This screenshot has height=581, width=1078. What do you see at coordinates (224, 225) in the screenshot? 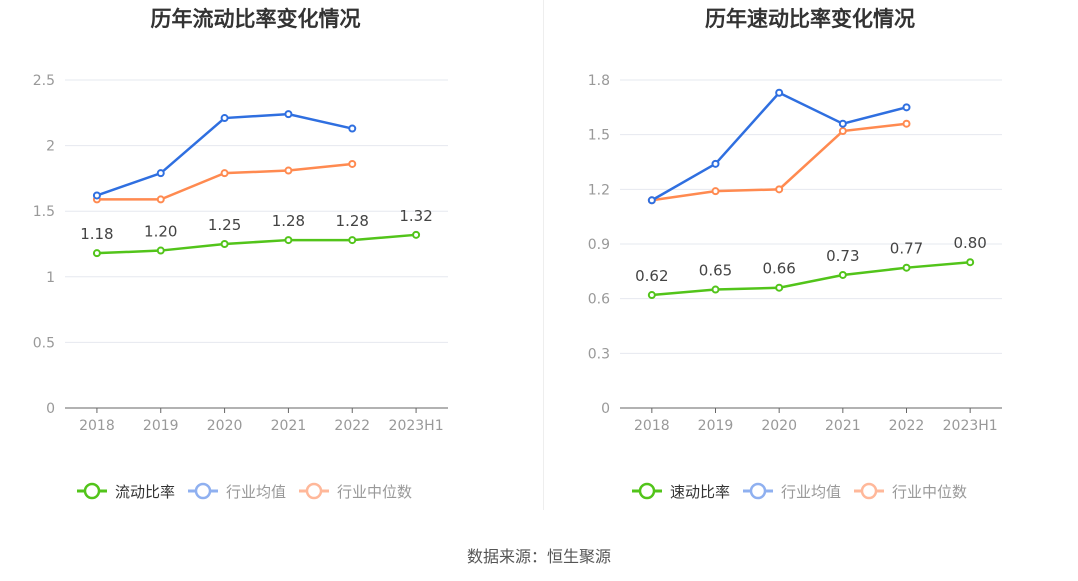
I see `data-label: 1.25` at bounding box center [224, 225].